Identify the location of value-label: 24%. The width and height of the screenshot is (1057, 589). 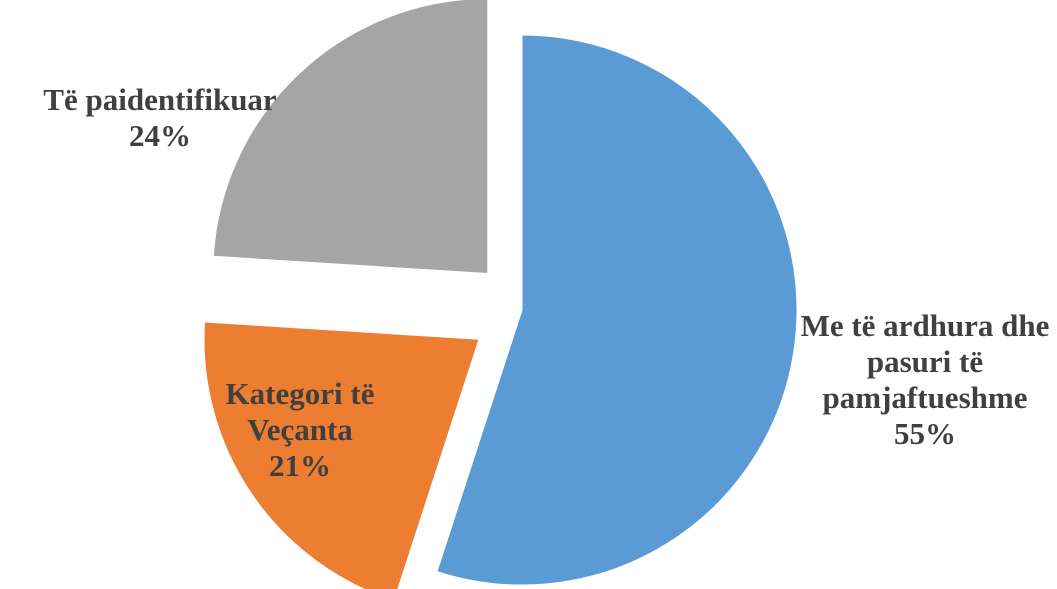
(160, 135).